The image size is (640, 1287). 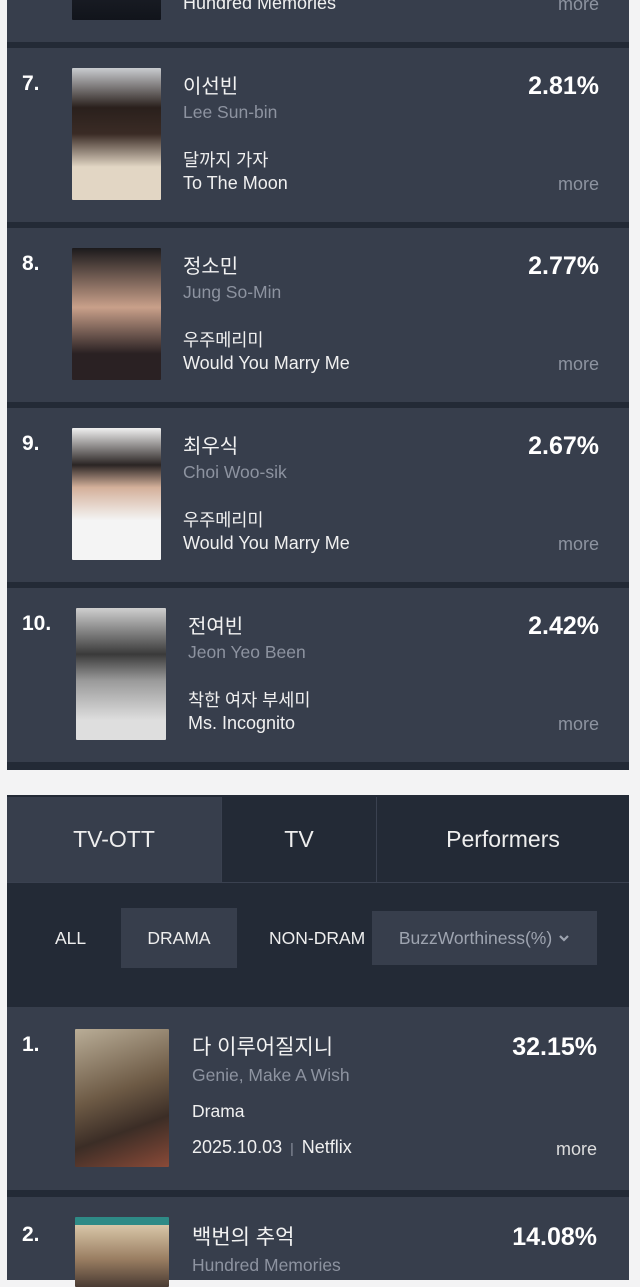 I want to click on performer-name-kr: 정소민, so click(x=211, y=267).